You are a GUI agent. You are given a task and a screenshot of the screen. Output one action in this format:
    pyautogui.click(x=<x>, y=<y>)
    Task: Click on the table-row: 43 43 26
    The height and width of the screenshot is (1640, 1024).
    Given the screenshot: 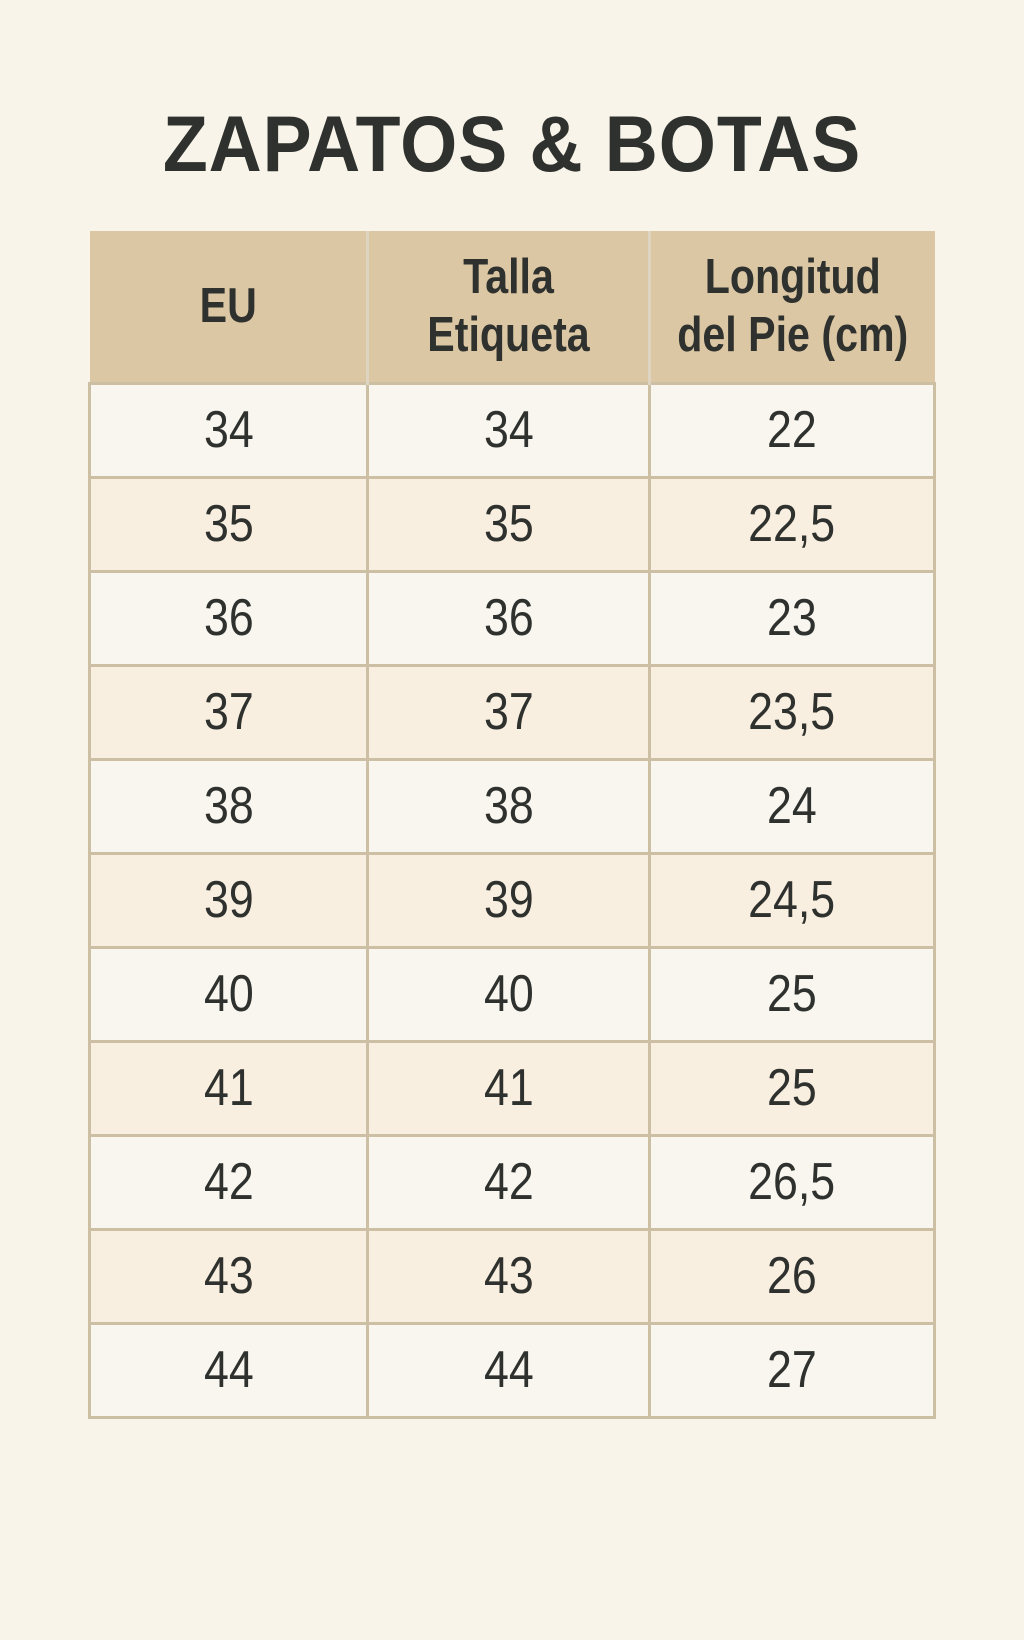 What is the action you would take?
    pyautogui.click(x=512, y=1276)
    